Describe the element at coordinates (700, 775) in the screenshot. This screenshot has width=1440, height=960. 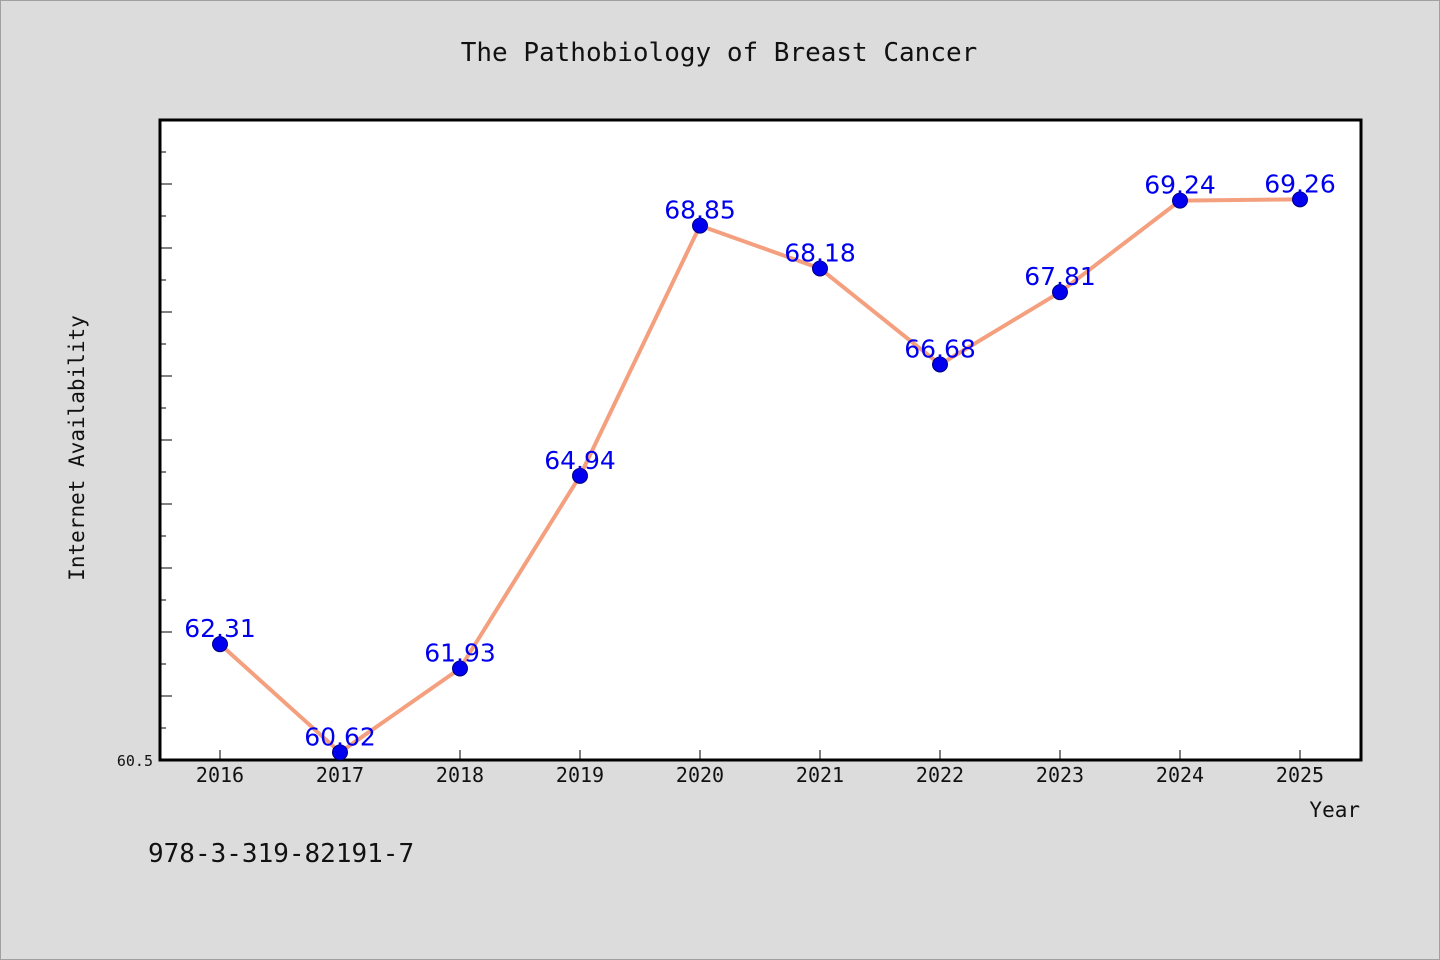
I see `x-tick-label: 2020` at that location.